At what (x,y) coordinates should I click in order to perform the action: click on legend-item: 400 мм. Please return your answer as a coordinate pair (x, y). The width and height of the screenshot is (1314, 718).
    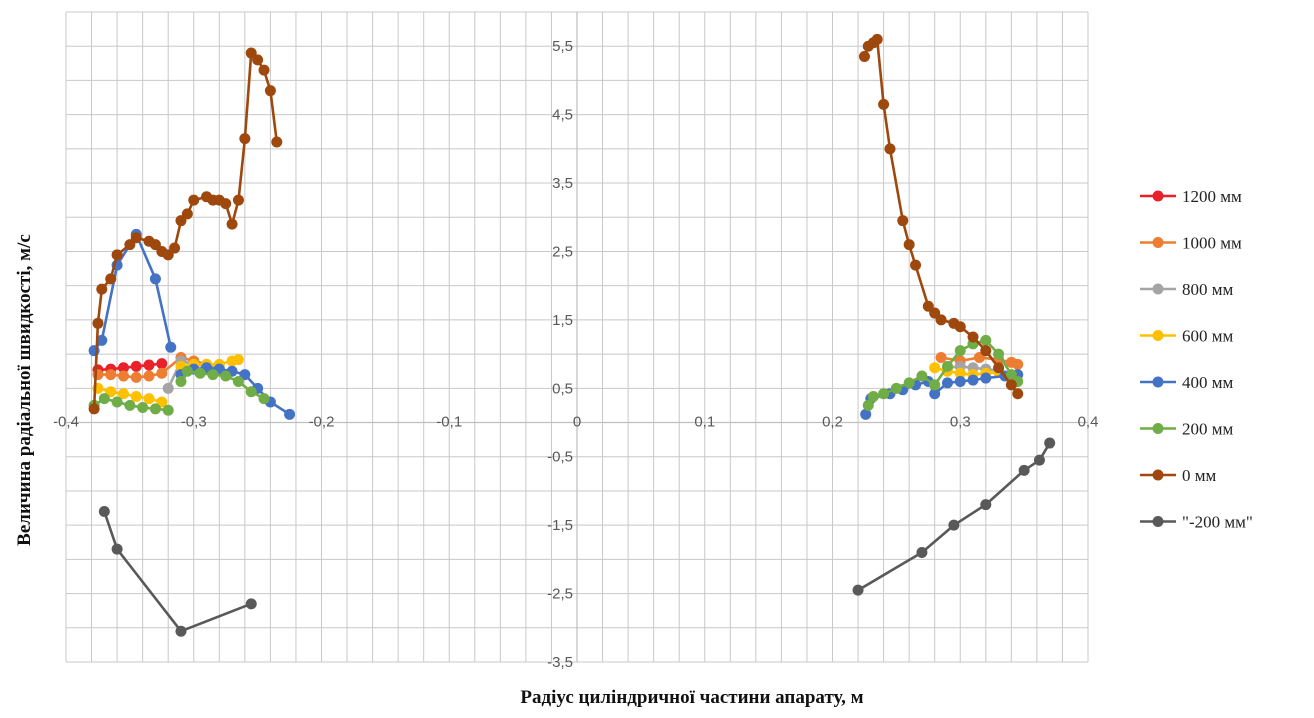
    Looking at the image, I should click on (1187, 382).